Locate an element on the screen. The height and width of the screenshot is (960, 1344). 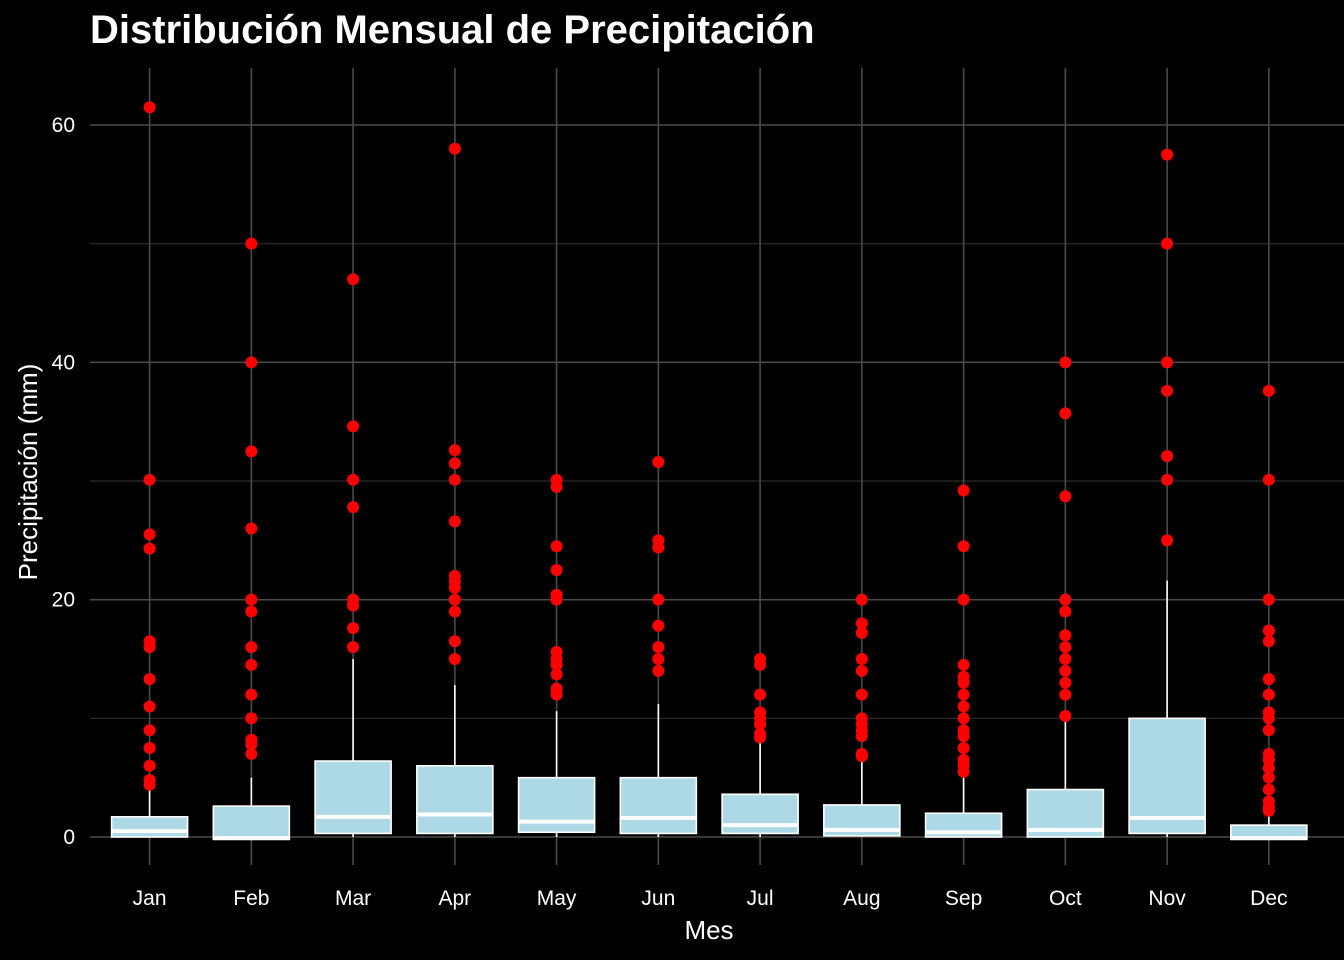
box-may is located at coordinates (556, 774).